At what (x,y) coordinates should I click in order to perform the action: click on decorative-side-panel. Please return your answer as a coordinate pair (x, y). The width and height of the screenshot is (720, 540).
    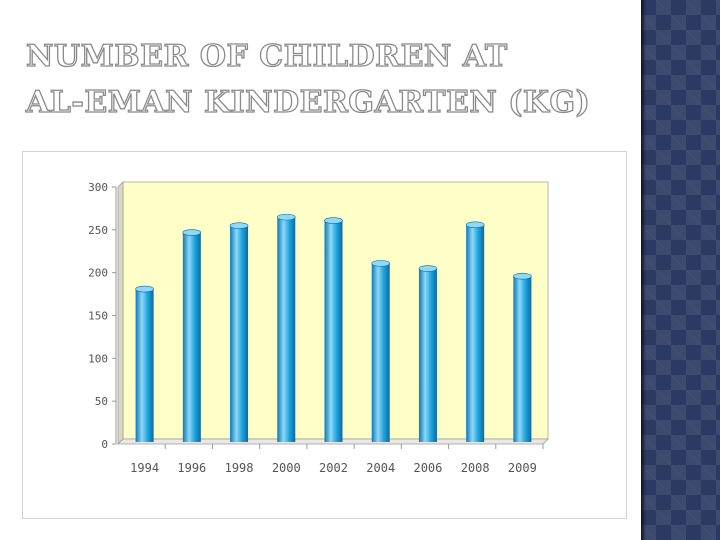
    Looking at the image, I should click on (680, 270).